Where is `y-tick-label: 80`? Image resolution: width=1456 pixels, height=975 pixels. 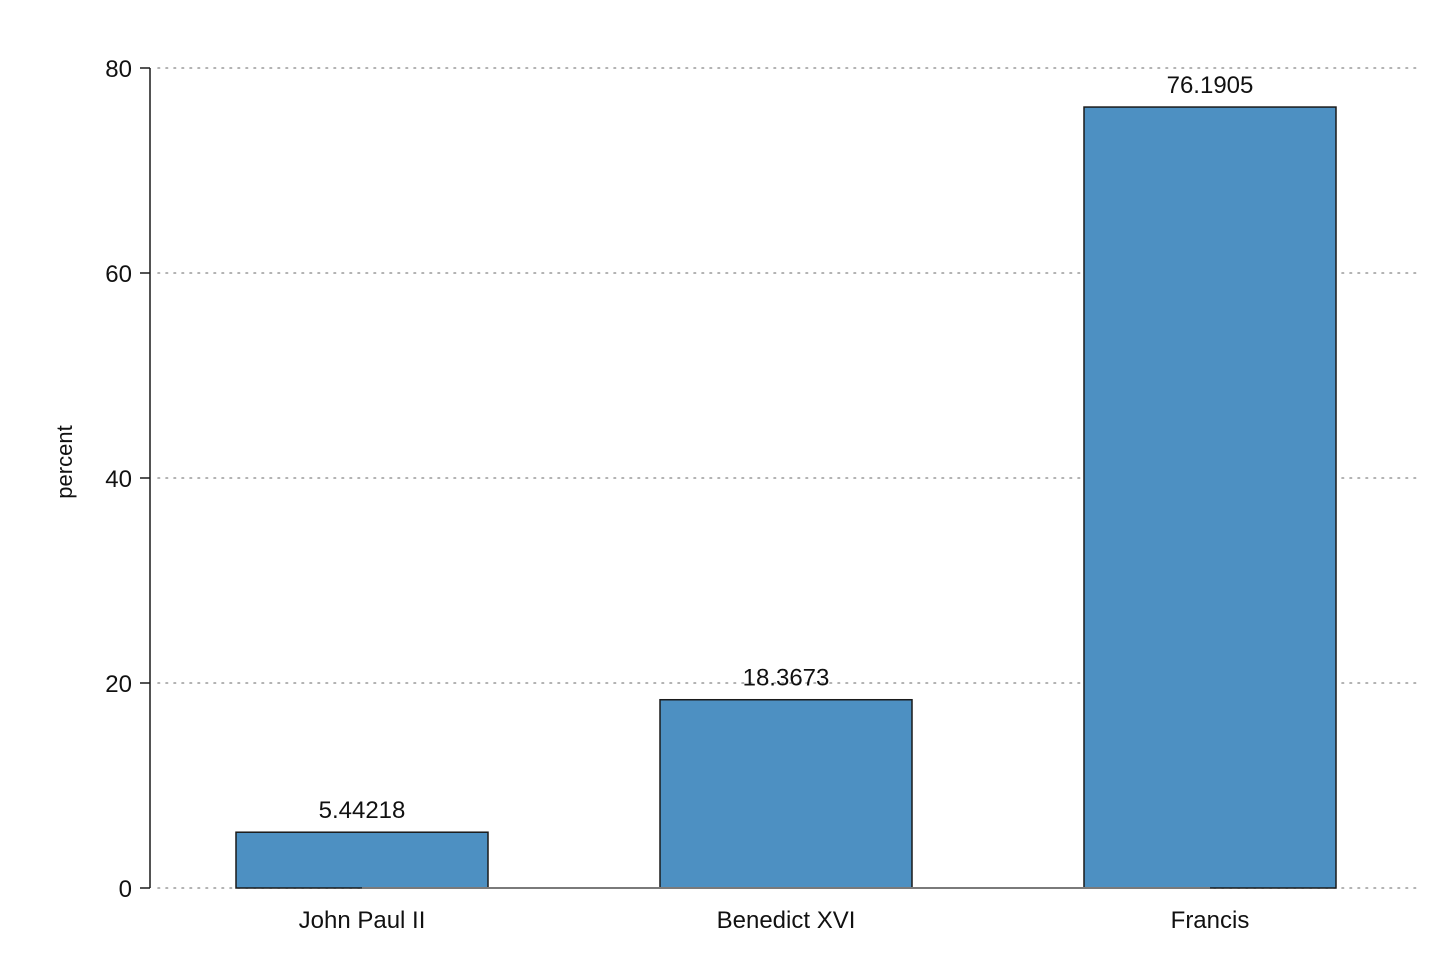
y-tick-label: 80 is located at coordinates (118, 69).